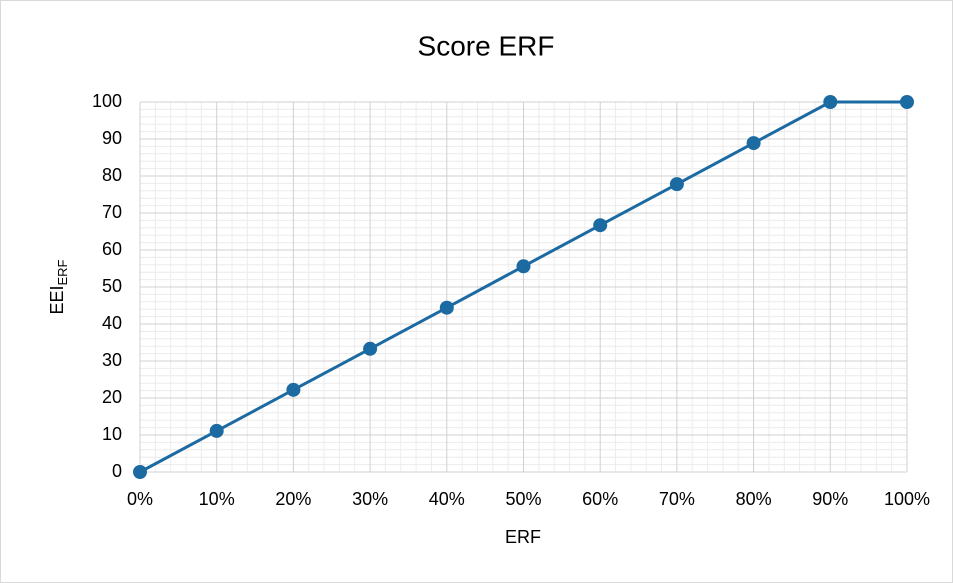  I want to click on y-tick-label: 100, so click(107, 101).